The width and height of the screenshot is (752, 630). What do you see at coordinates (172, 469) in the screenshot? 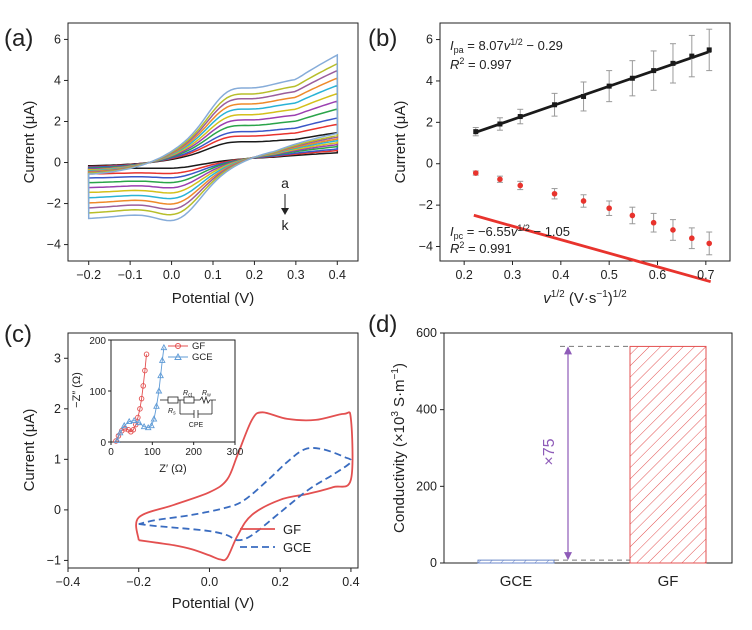
I see `chart-c-inset-x-label: Z′ (Ω)` at bounding box center [172, 469].